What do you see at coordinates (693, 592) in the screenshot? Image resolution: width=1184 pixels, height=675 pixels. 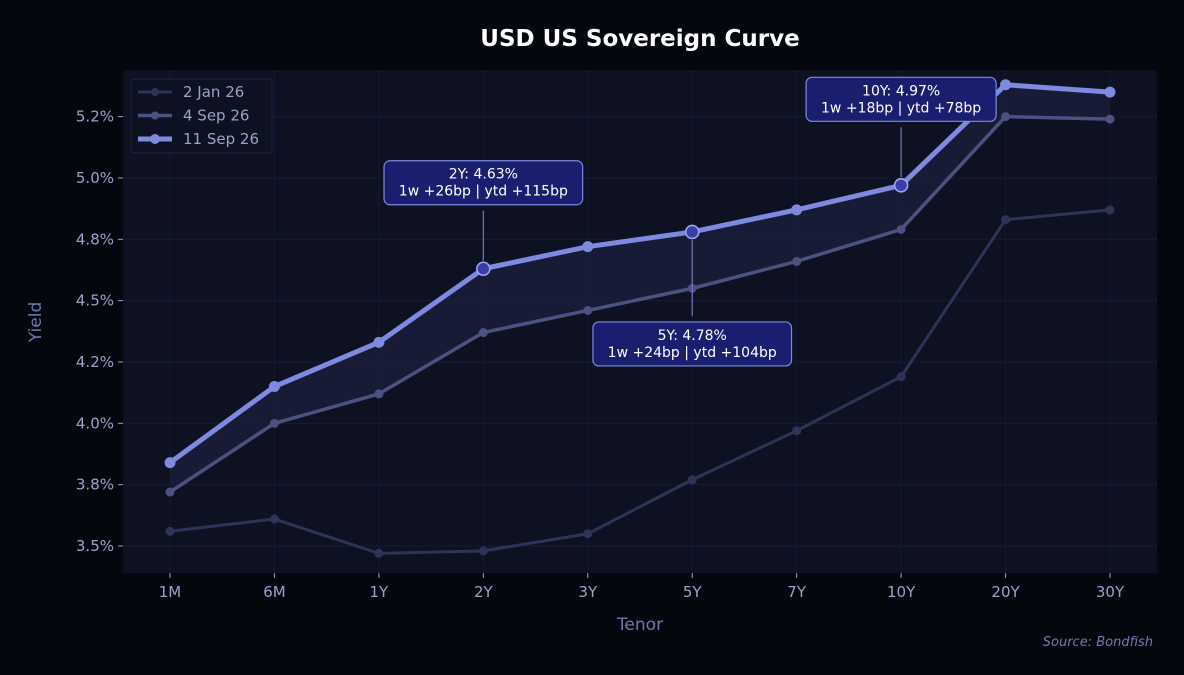 I see `x-tick-label: 5Y` at bounding box center [693, 592].